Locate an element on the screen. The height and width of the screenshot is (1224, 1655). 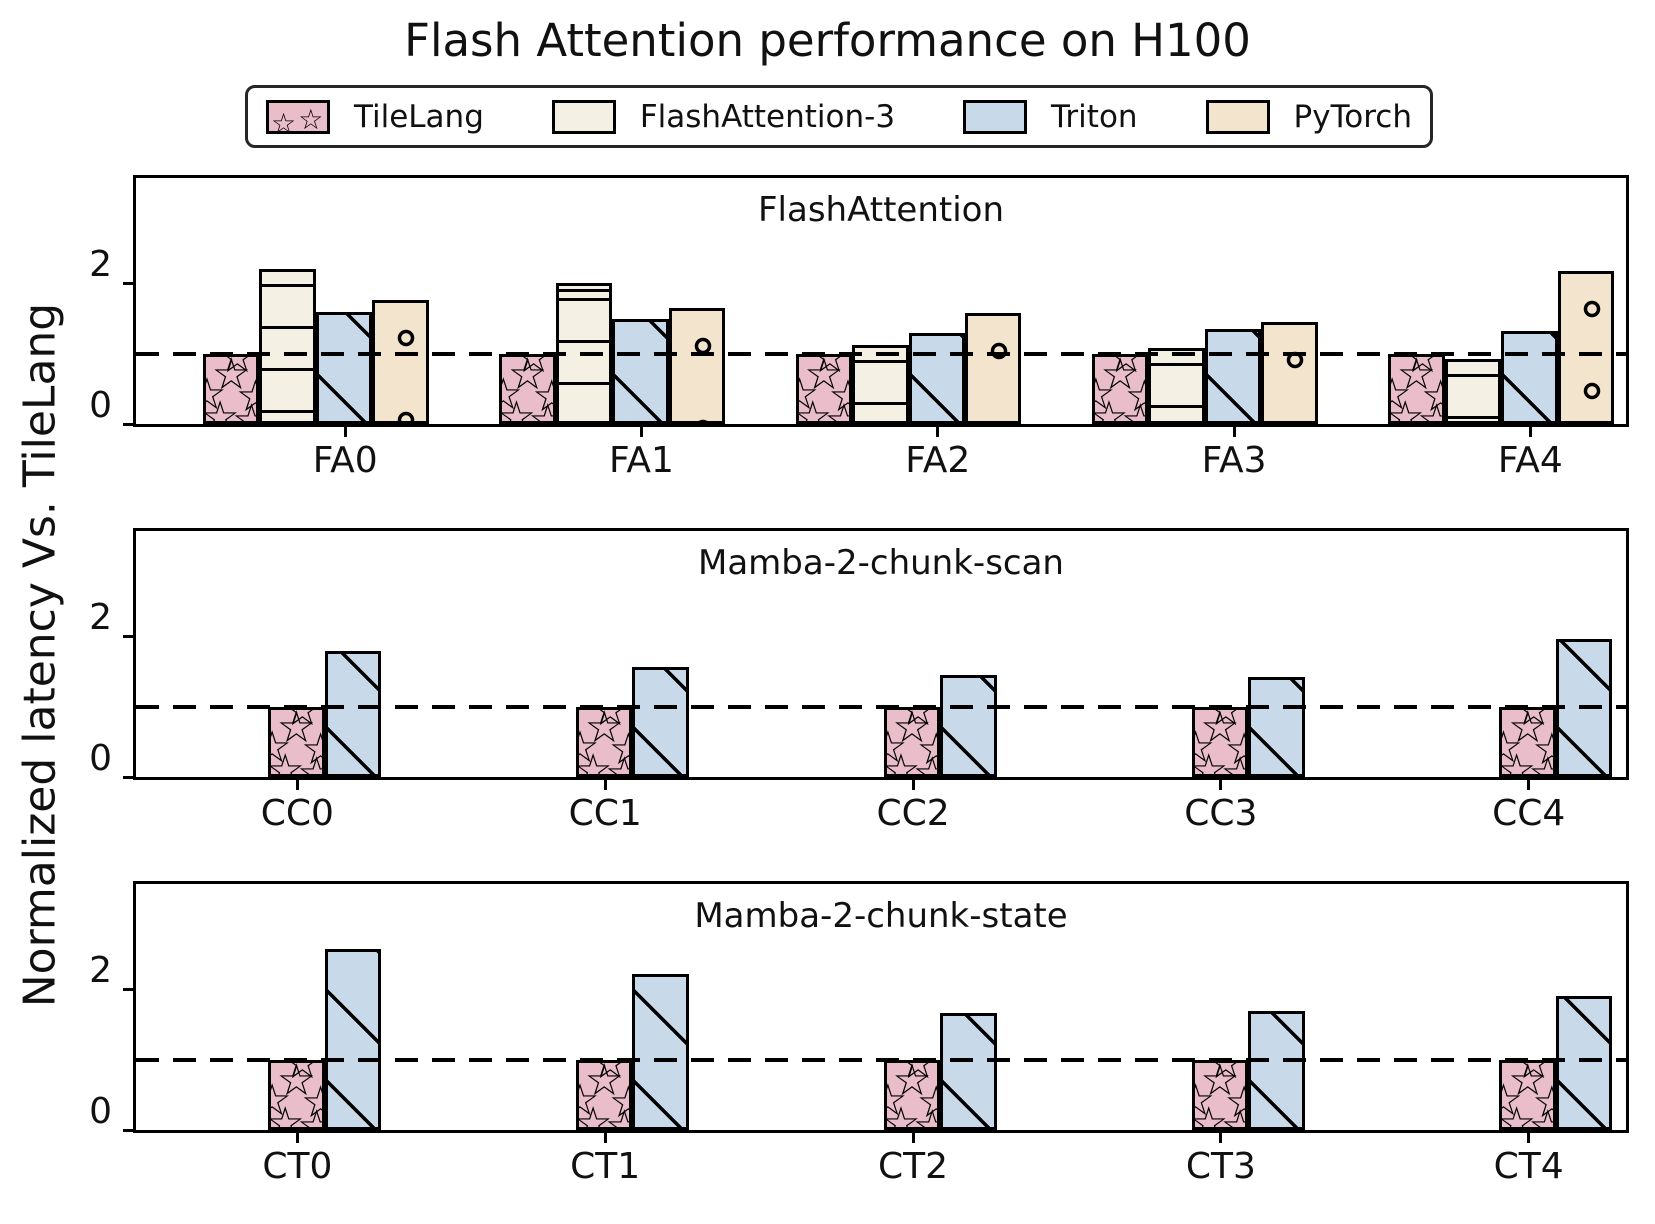
bar-CC0-tilelang: ☆☆☆☆☆☆ is located at coordinates (296, 741).